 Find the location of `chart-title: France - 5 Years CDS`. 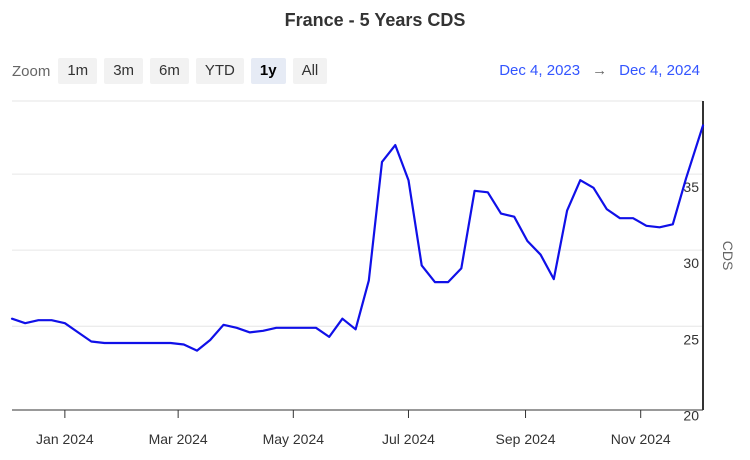

chart-title: France - 5 Years CDS is located at coordinates (375, 20).